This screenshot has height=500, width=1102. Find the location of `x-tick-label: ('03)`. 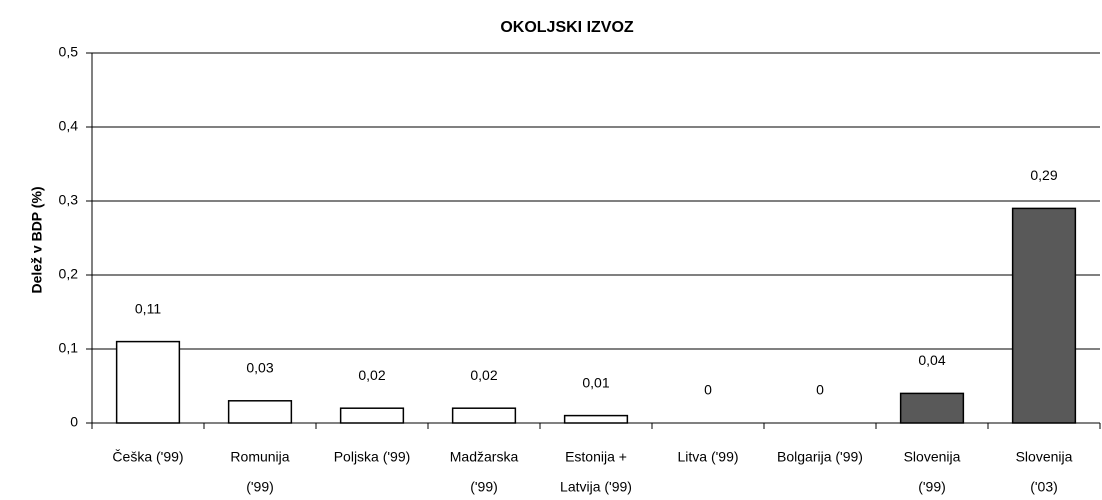

x-tick-label: ('03) is located at coordinates (1044, 487).